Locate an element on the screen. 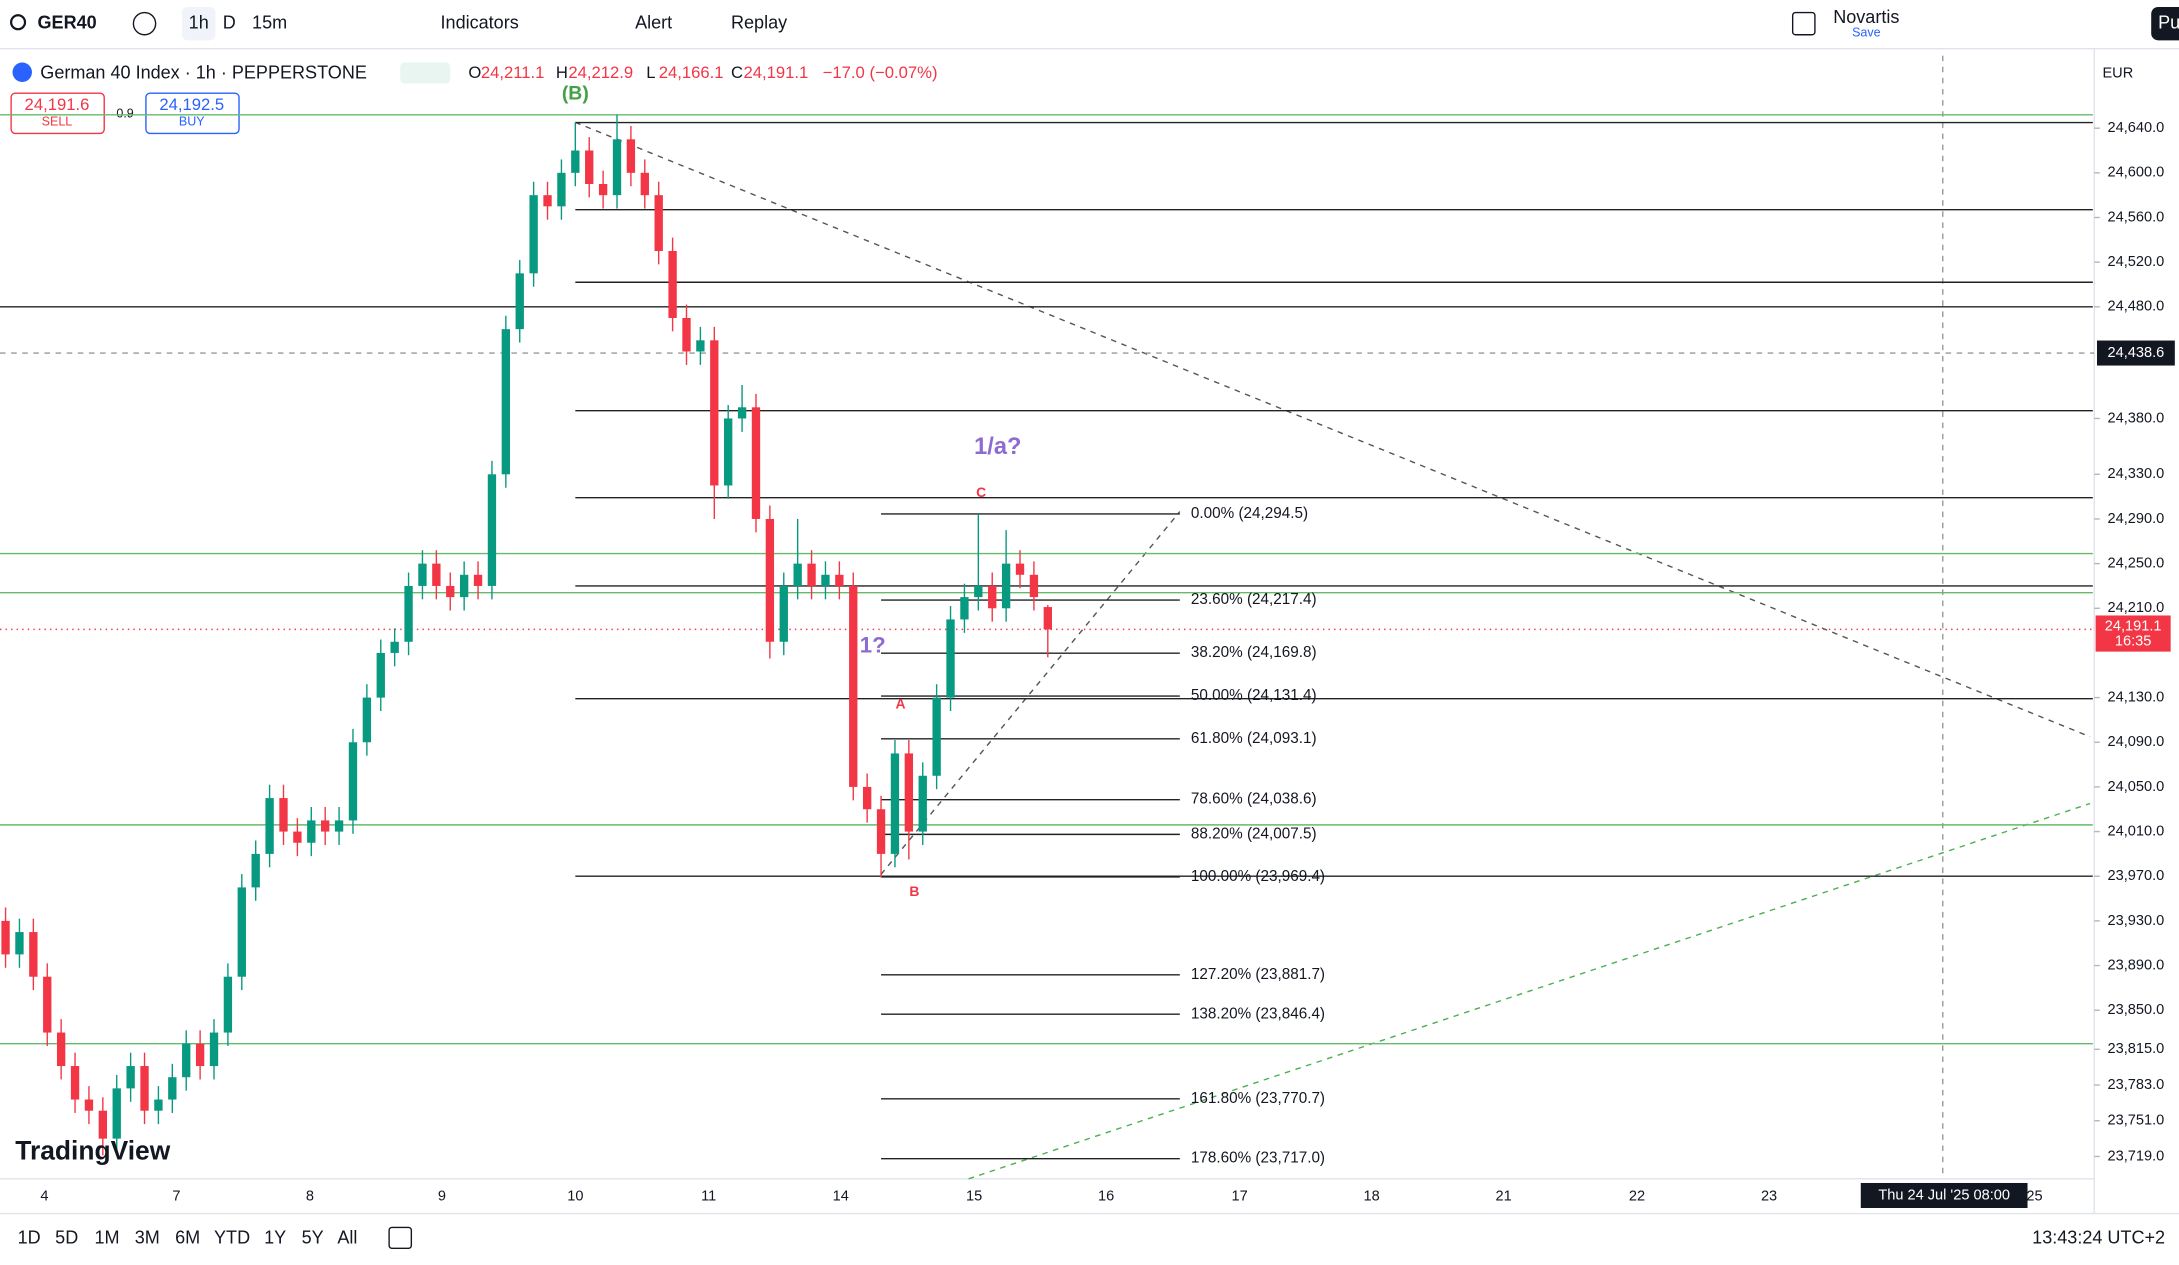  save-label: Save is located at coordinates (1866, 33).